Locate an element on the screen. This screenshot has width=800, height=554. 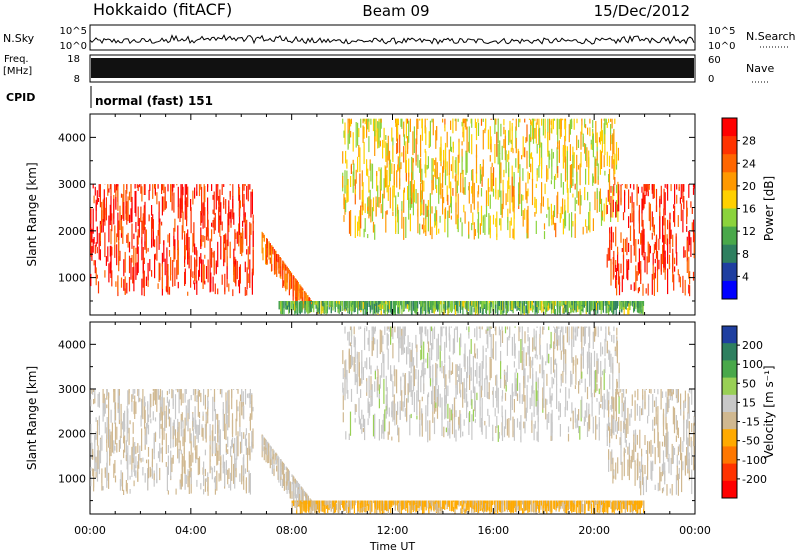
sky-top-tick-right: 10^5 is located at coordinates (721, 31).